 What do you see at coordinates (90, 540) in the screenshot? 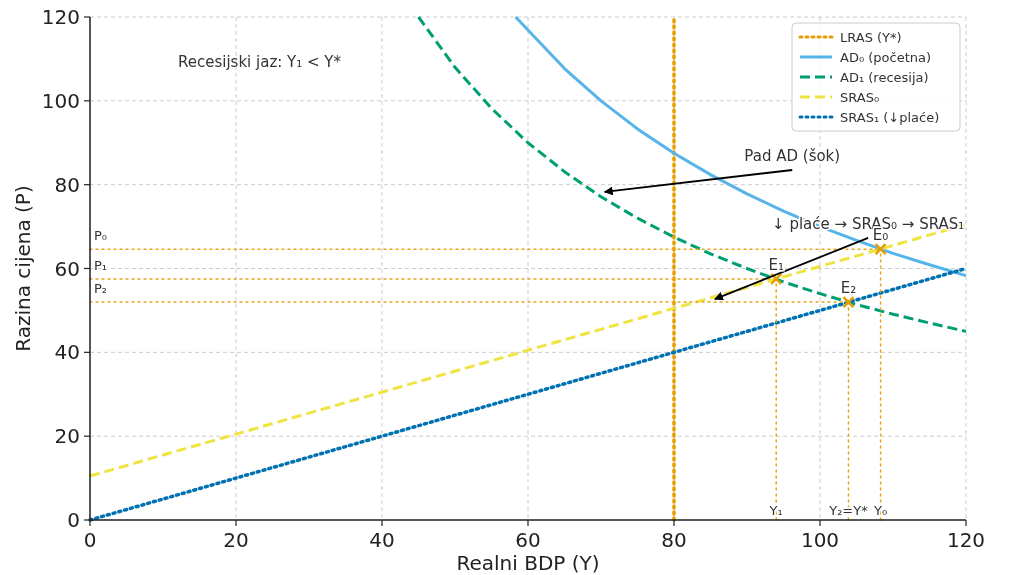
I see `x-tick-label: 0` at bounding box center [90, 540].